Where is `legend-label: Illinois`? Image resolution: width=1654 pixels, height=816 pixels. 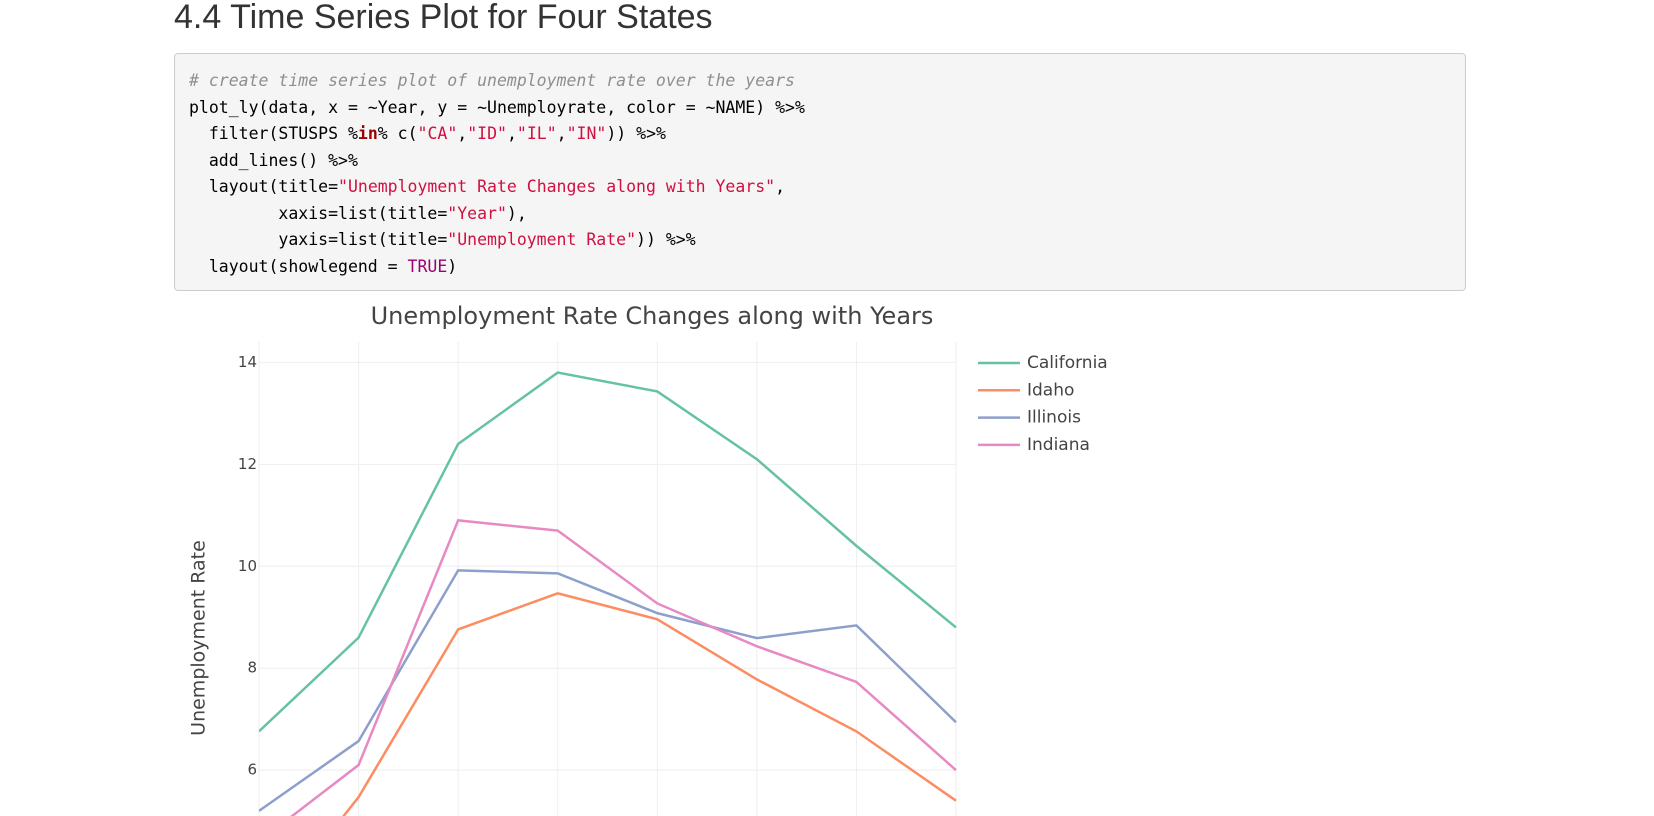 legend-label: Illinois is located at coordinates (1054, 418).